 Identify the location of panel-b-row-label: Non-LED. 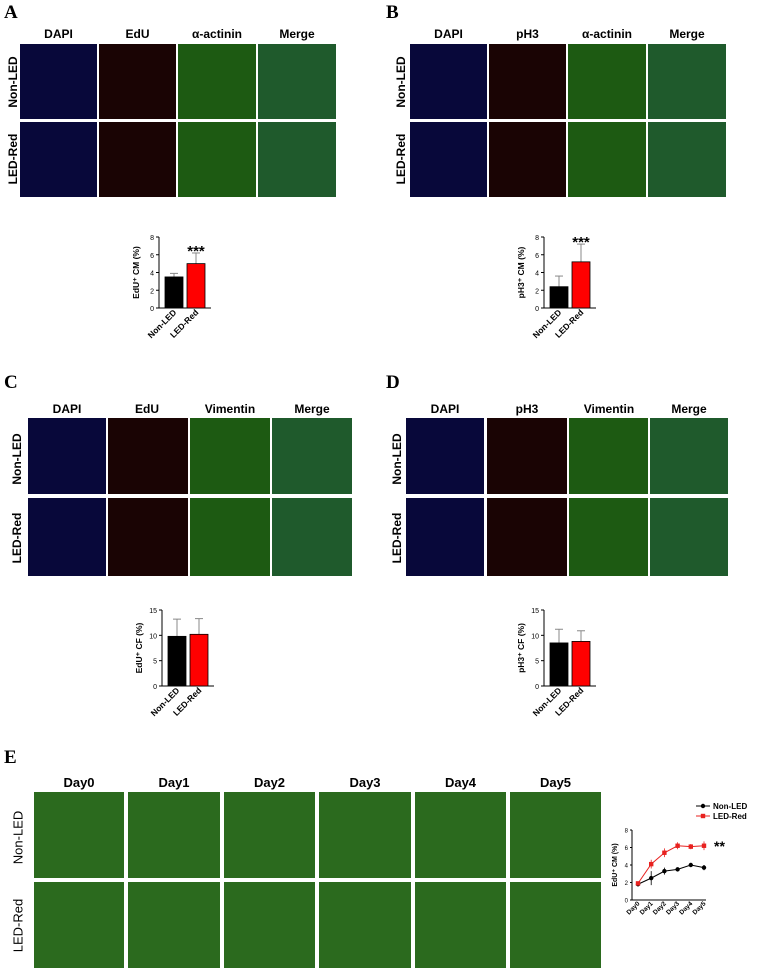
(401, 82).